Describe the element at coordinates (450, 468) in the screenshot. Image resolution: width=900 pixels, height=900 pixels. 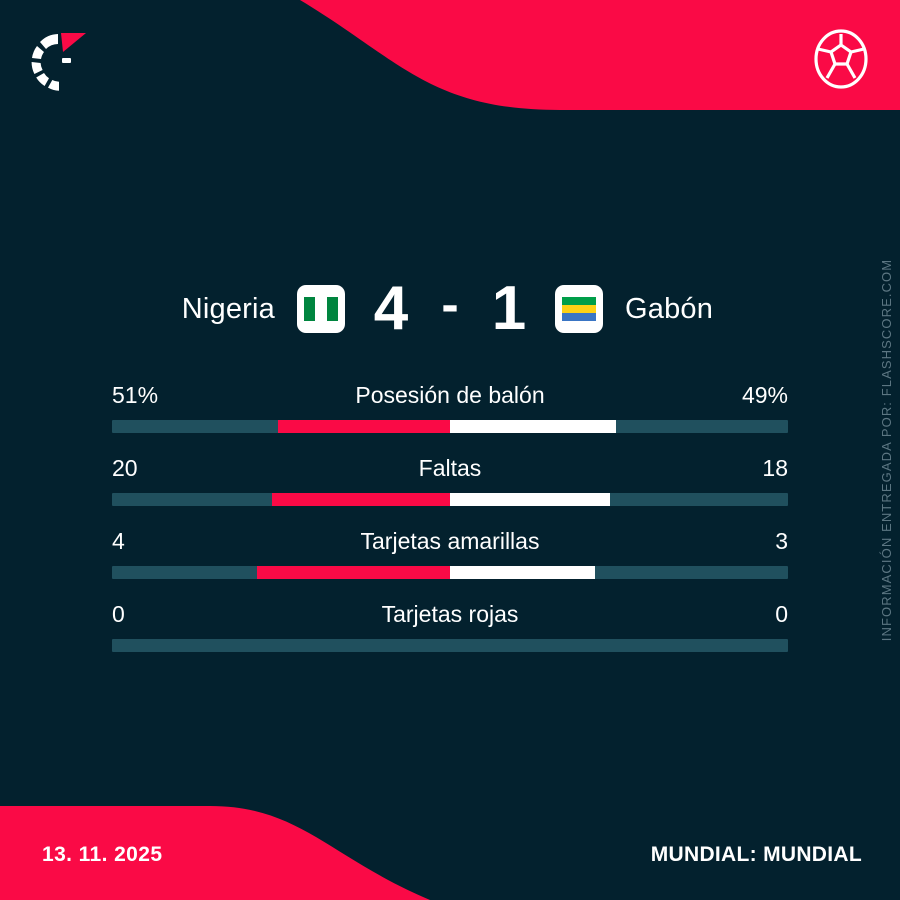
I see `stat-label: Faltas` at that location.